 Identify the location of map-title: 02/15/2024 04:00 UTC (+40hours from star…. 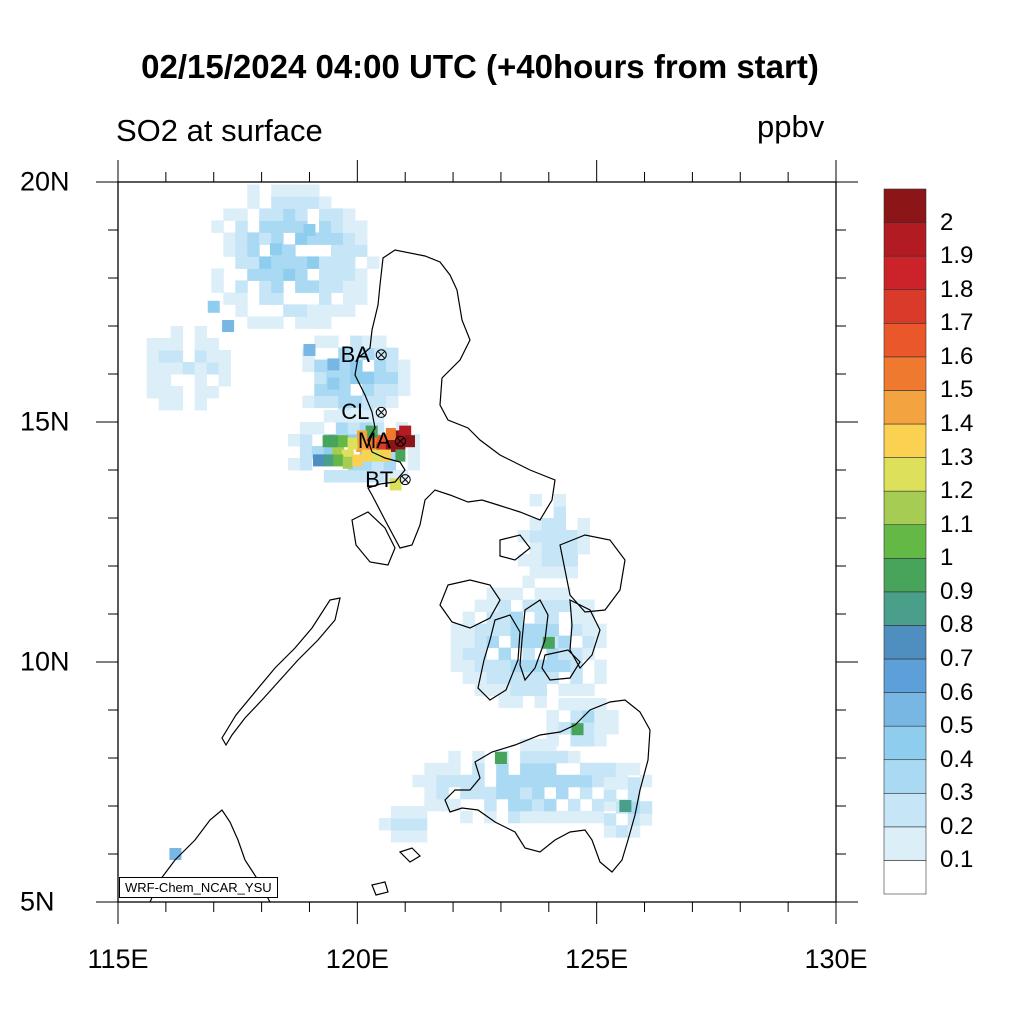
(480, 66).